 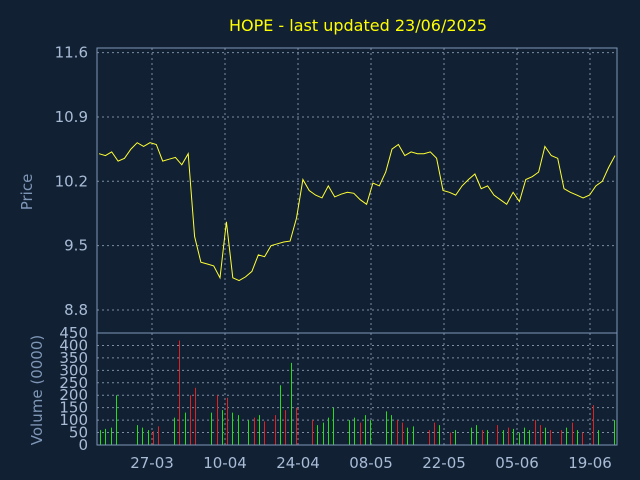 What do you see at coordinates (76, 310) in the screenshot?
I see `price-tick-label-4: 8.8` at bounding box center [76, 310].